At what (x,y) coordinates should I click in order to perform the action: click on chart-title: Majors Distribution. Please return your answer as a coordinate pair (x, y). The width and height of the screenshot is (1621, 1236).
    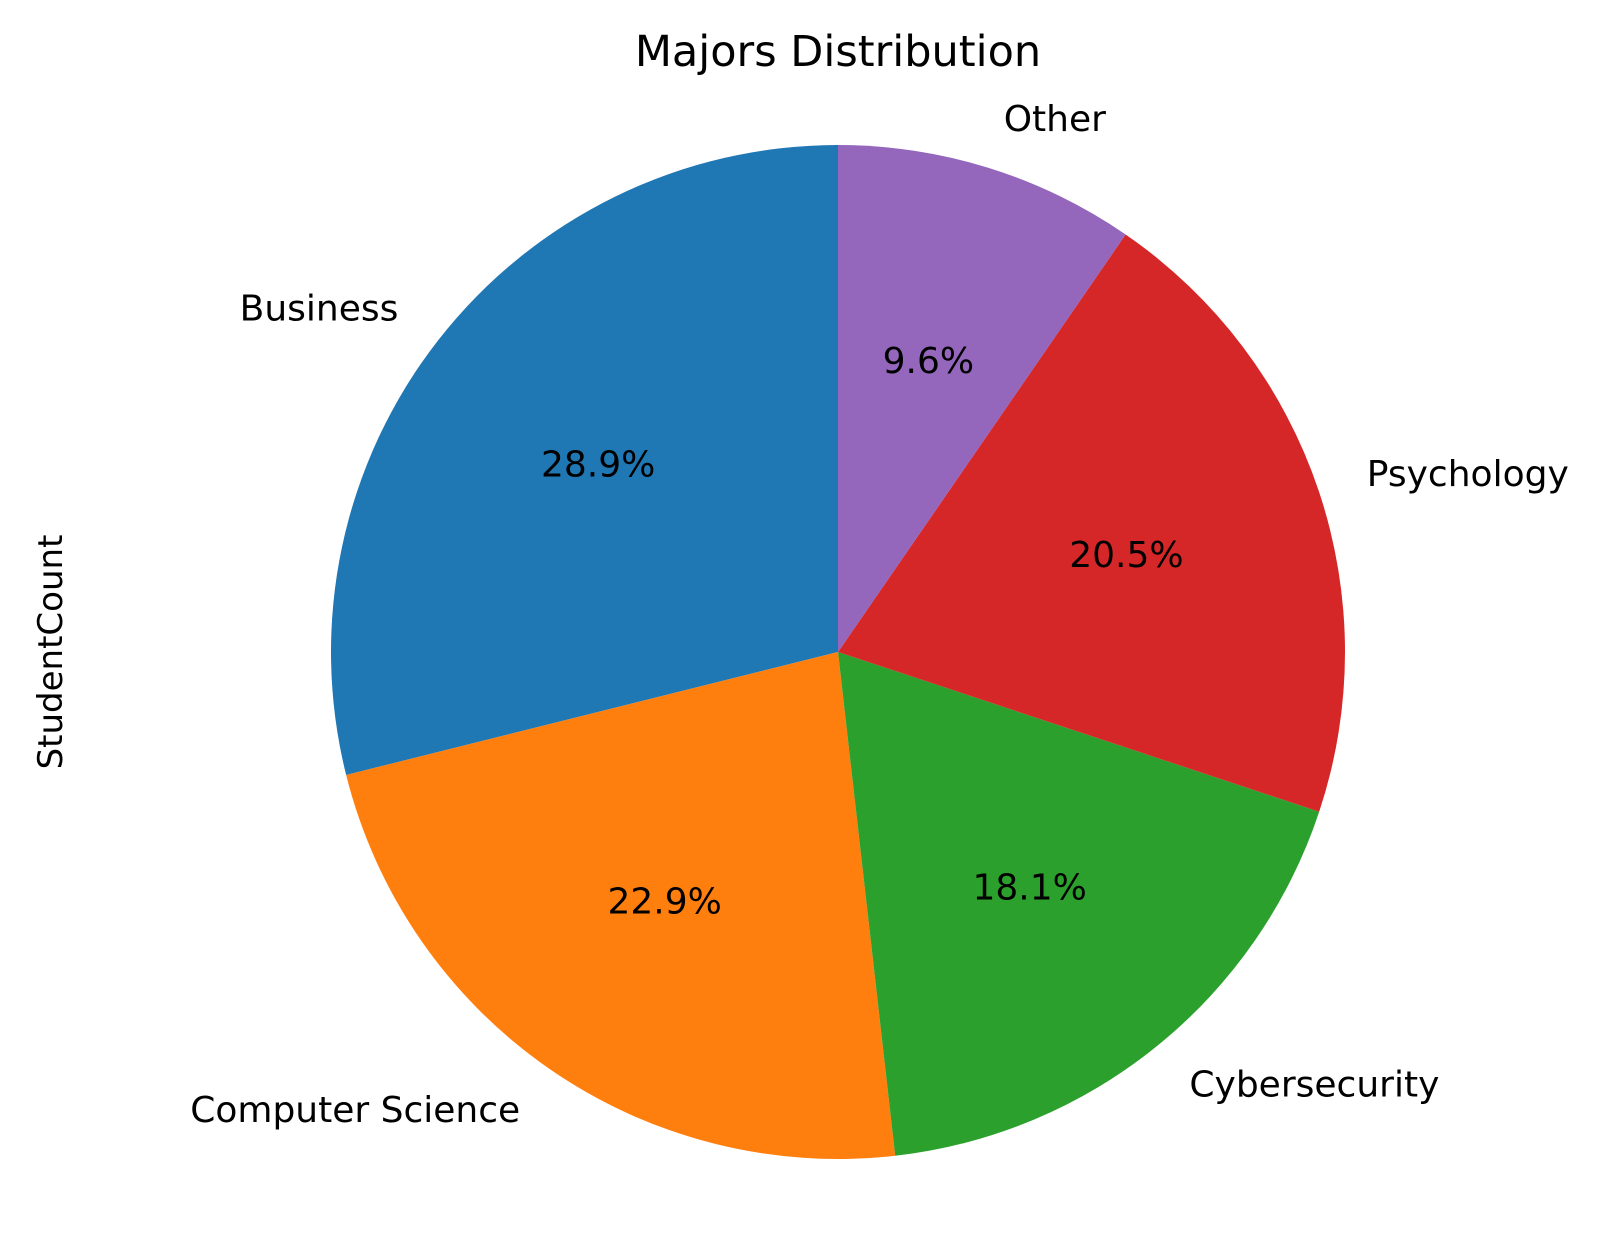
    Looking at the image, I should click on (838, 52).